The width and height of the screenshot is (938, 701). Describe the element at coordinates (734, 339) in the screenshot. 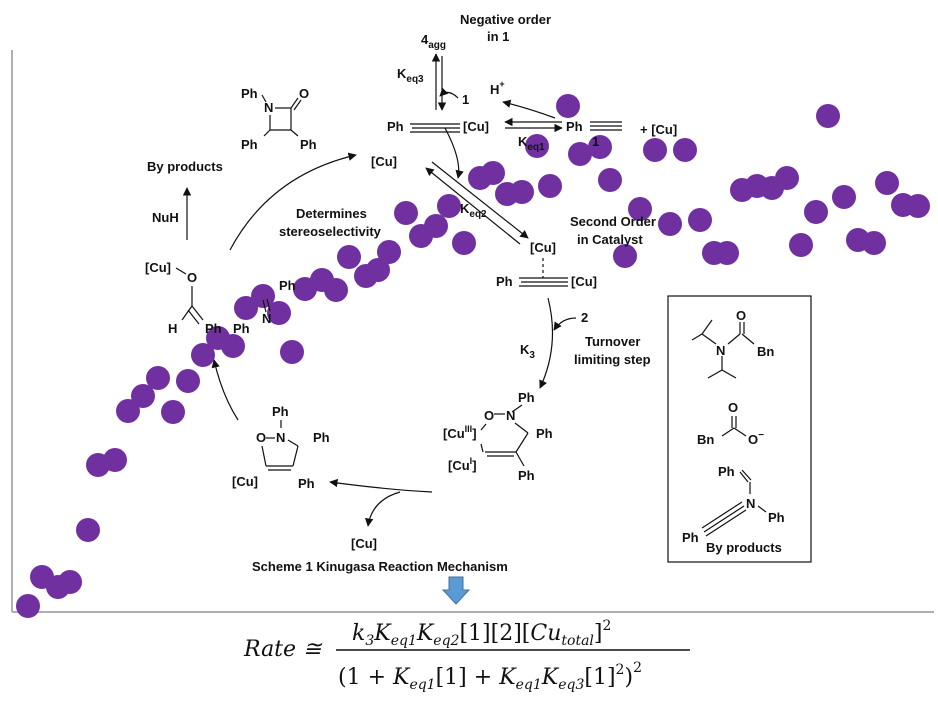

I see `amide-n-co` at that location.